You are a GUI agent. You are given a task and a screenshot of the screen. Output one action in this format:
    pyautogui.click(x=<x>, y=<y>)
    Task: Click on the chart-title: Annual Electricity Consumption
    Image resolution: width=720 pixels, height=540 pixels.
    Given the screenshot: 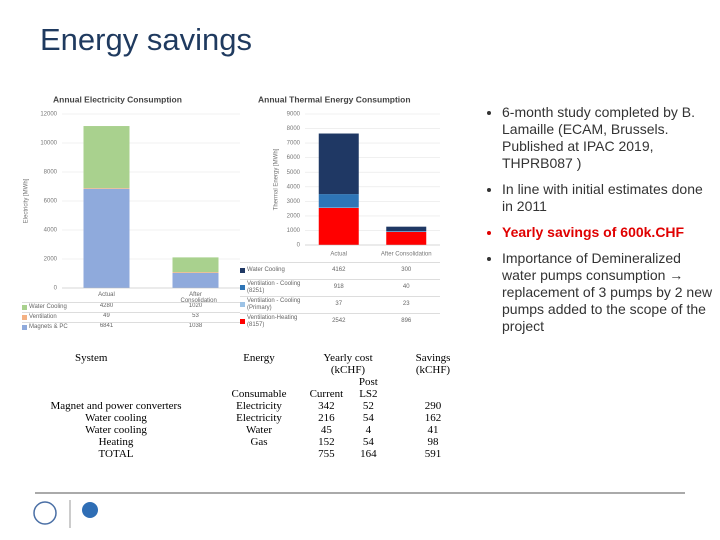 What is the action you would take?
    pyautogui.click(x=117, y=99)
    